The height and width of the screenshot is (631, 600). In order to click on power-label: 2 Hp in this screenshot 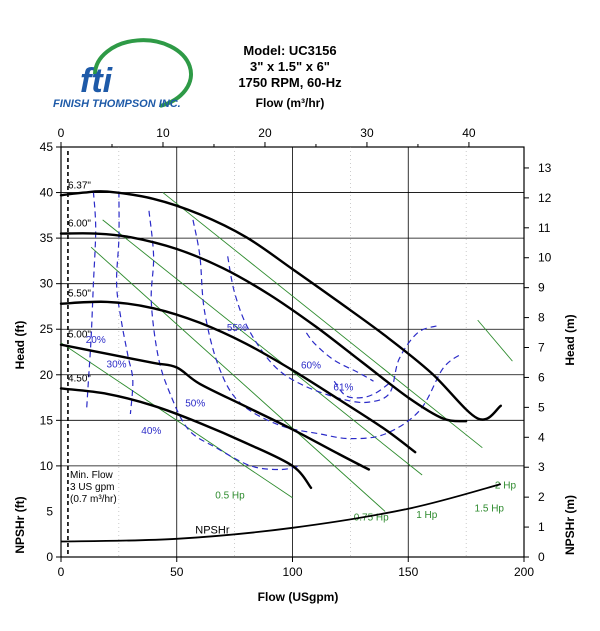, I will do `click(506, 486)`.